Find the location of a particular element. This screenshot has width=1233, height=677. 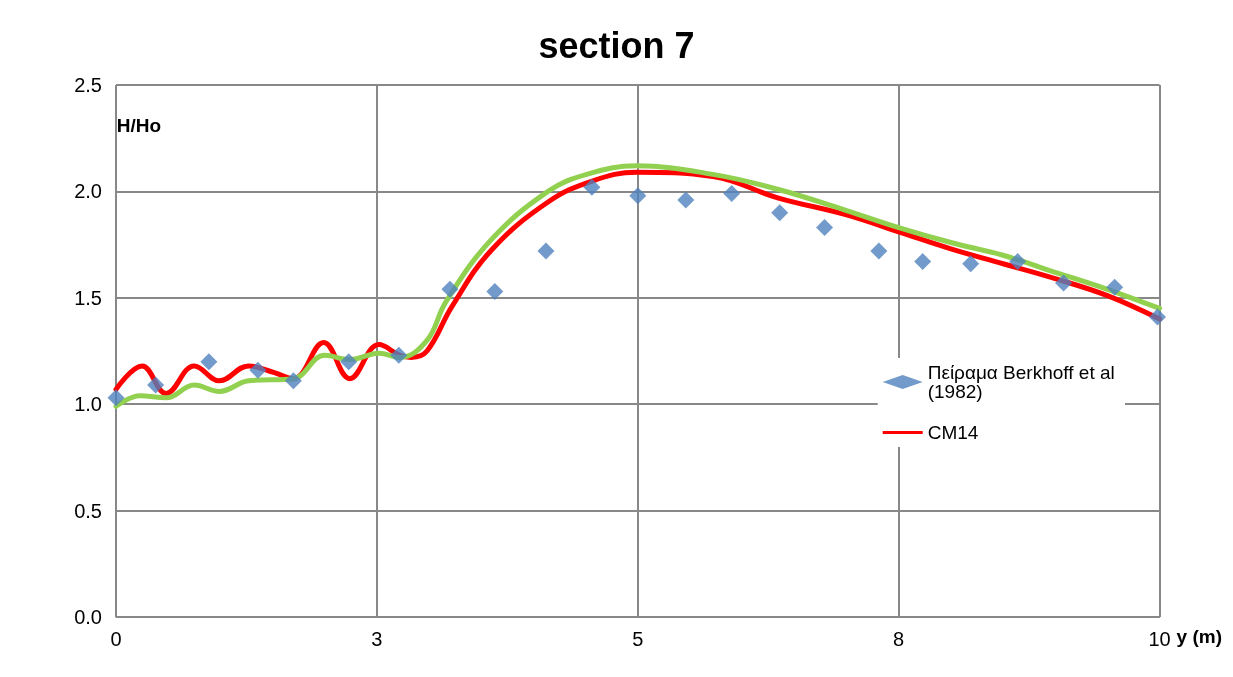

chart-title: section 7 is located at coordinates (616, 45).